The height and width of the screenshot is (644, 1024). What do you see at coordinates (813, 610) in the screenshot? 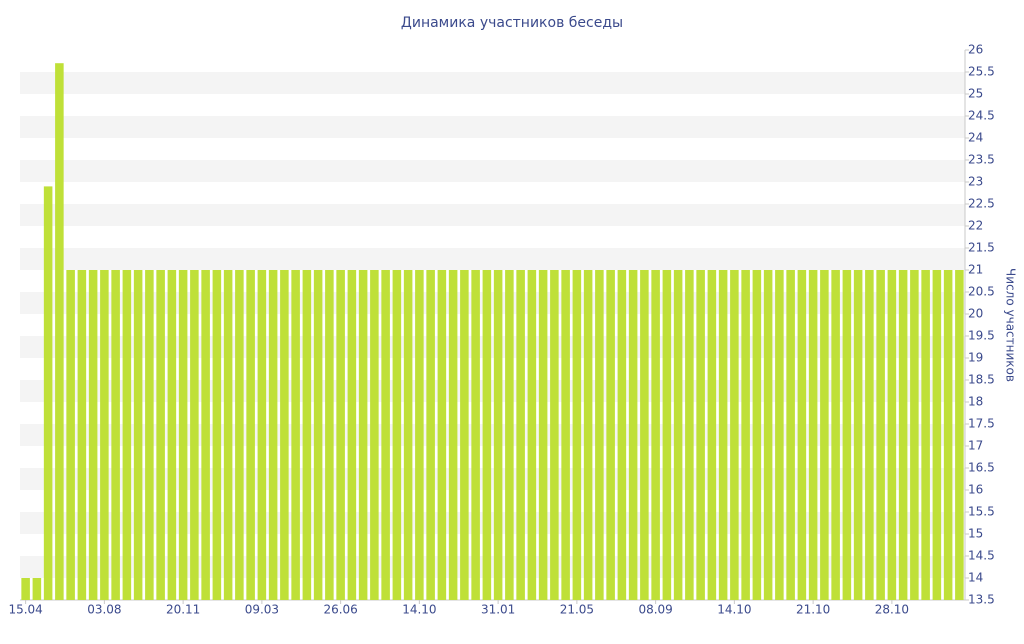
I see `x-tick-label: 21.10` at bounding box center [813, 610].